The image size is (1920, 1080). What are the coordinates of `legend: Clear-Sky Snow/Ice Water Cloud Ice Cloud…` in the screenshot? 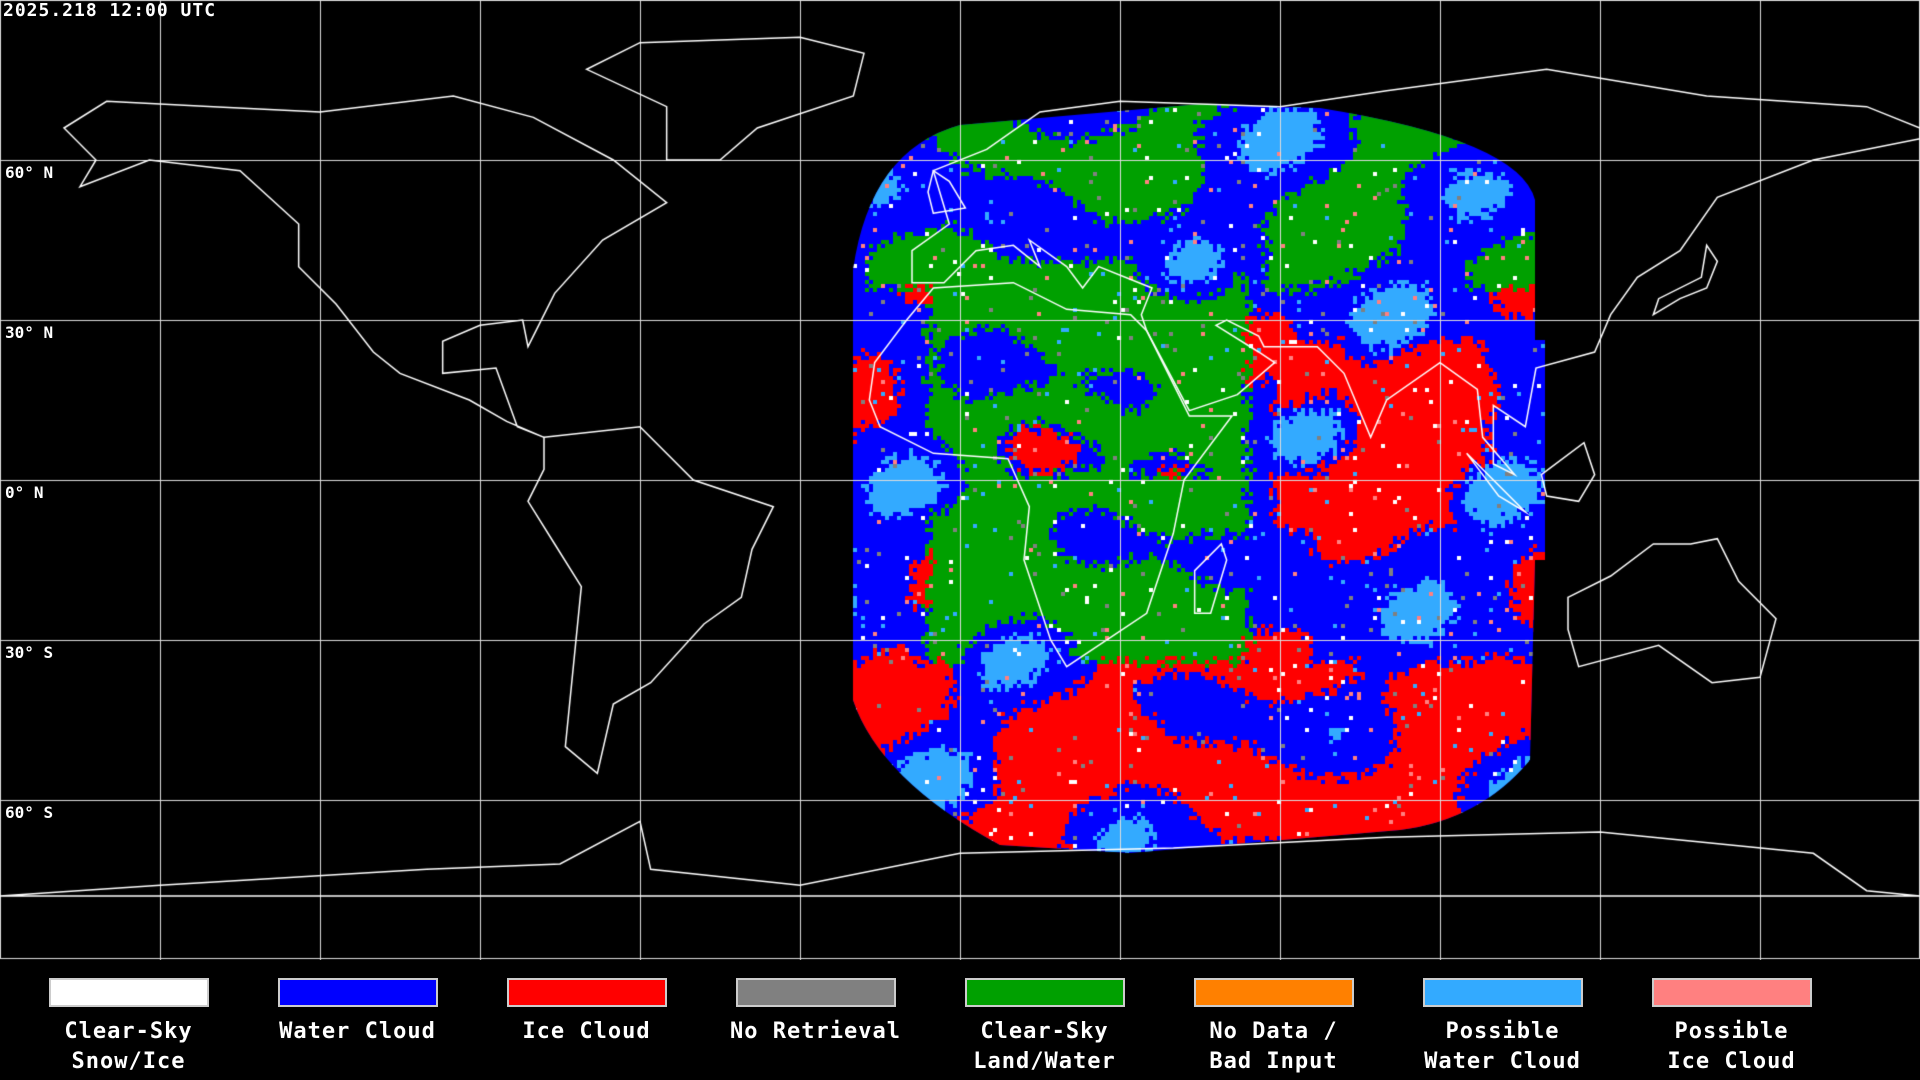 It's located at (960, 1020).